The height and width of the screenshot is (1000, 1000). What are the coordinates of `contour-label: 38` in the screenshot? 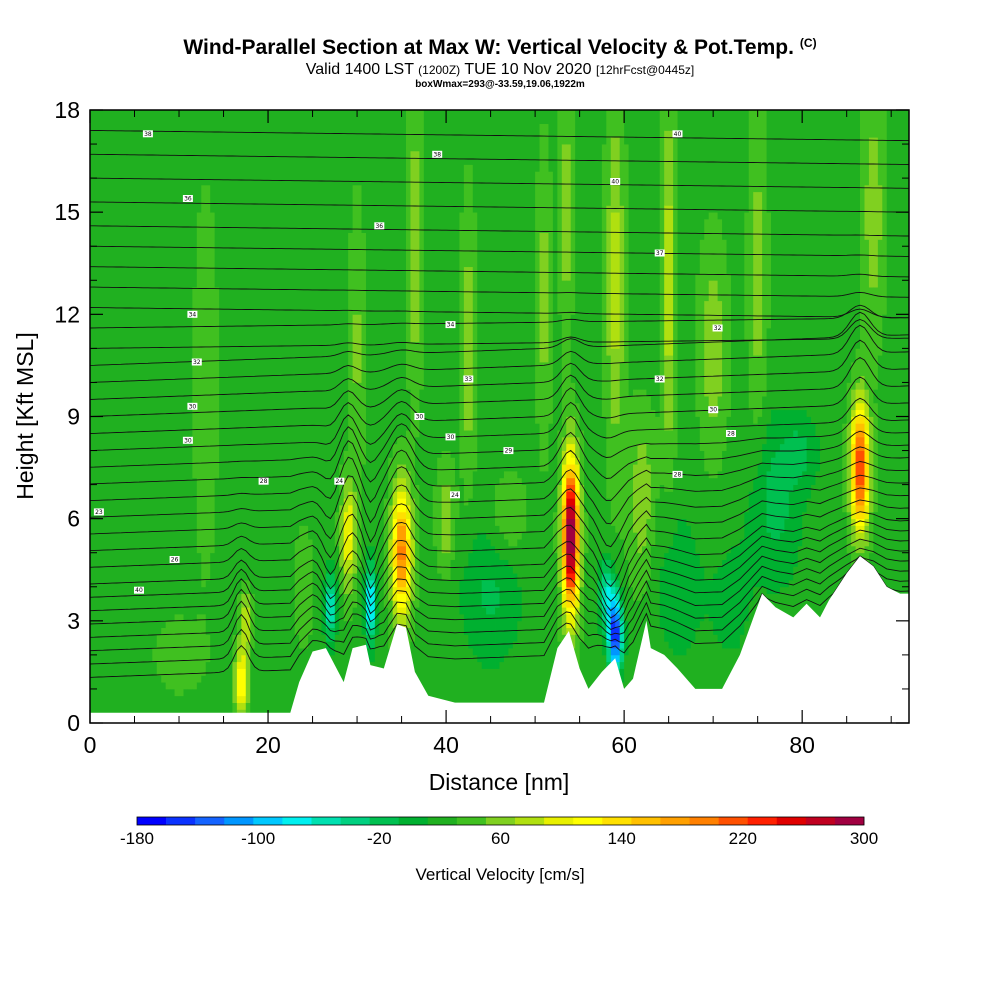 It's located at (148, 134).